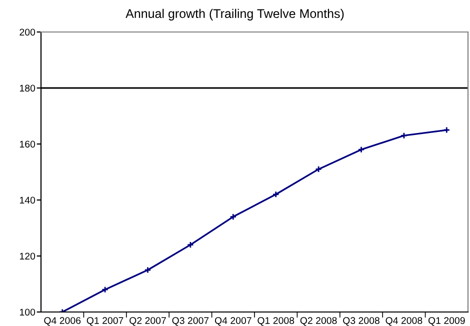  What do you see at coordinates (318, 321) in the screenshot?
I see `x-tick-label: Q2 2008` at bounding box center [318, 321].